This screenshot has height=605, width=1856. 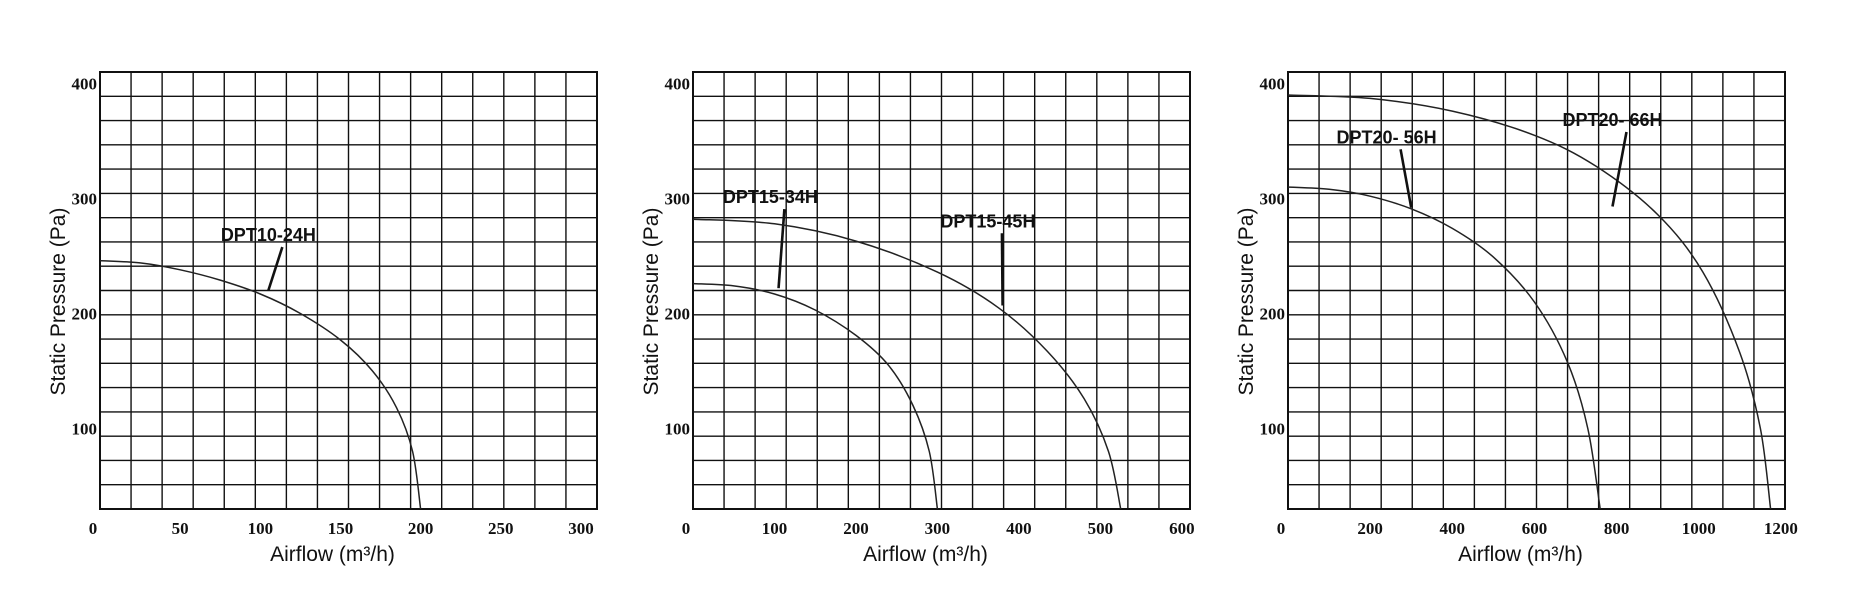 I want to click on series-curve-dpt15-34h, so click(x=815, y=396).